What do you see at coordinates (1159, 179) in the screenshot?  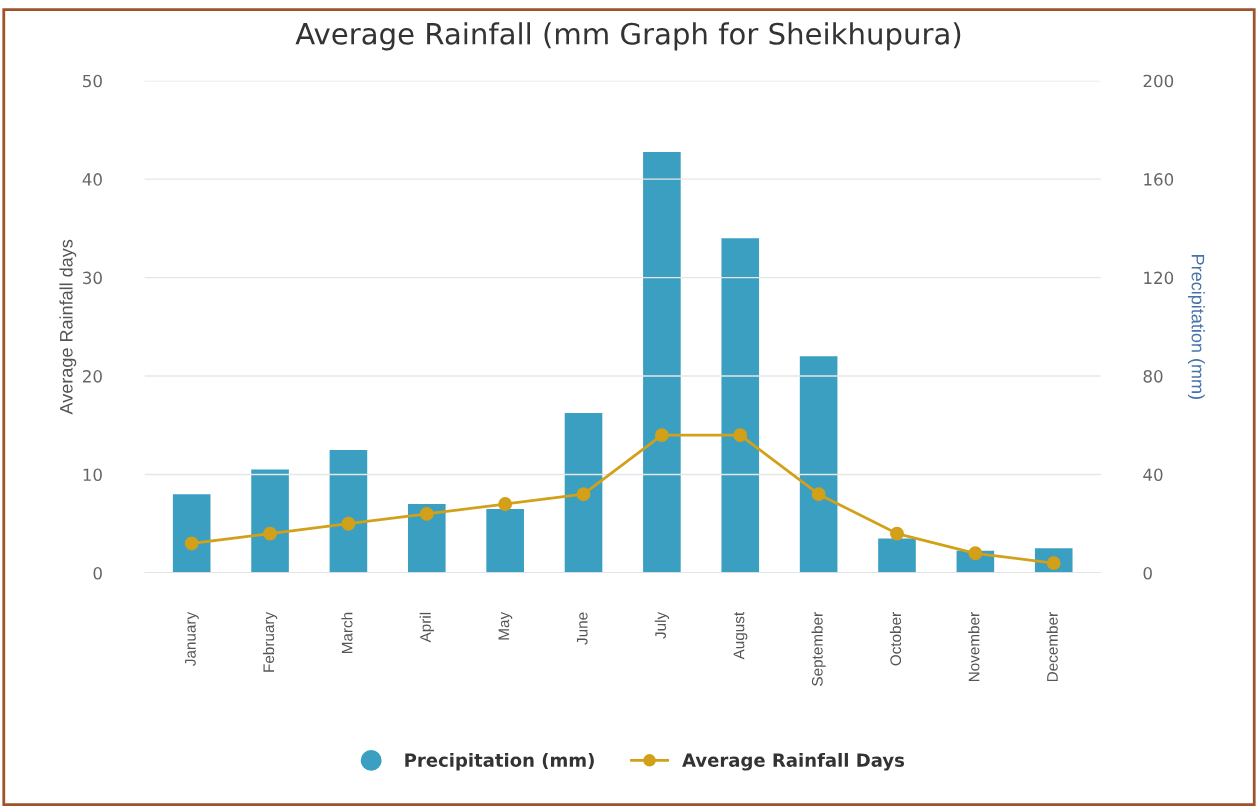 I see `y2-tick-label: 160` at bounding box center [1159, 179].